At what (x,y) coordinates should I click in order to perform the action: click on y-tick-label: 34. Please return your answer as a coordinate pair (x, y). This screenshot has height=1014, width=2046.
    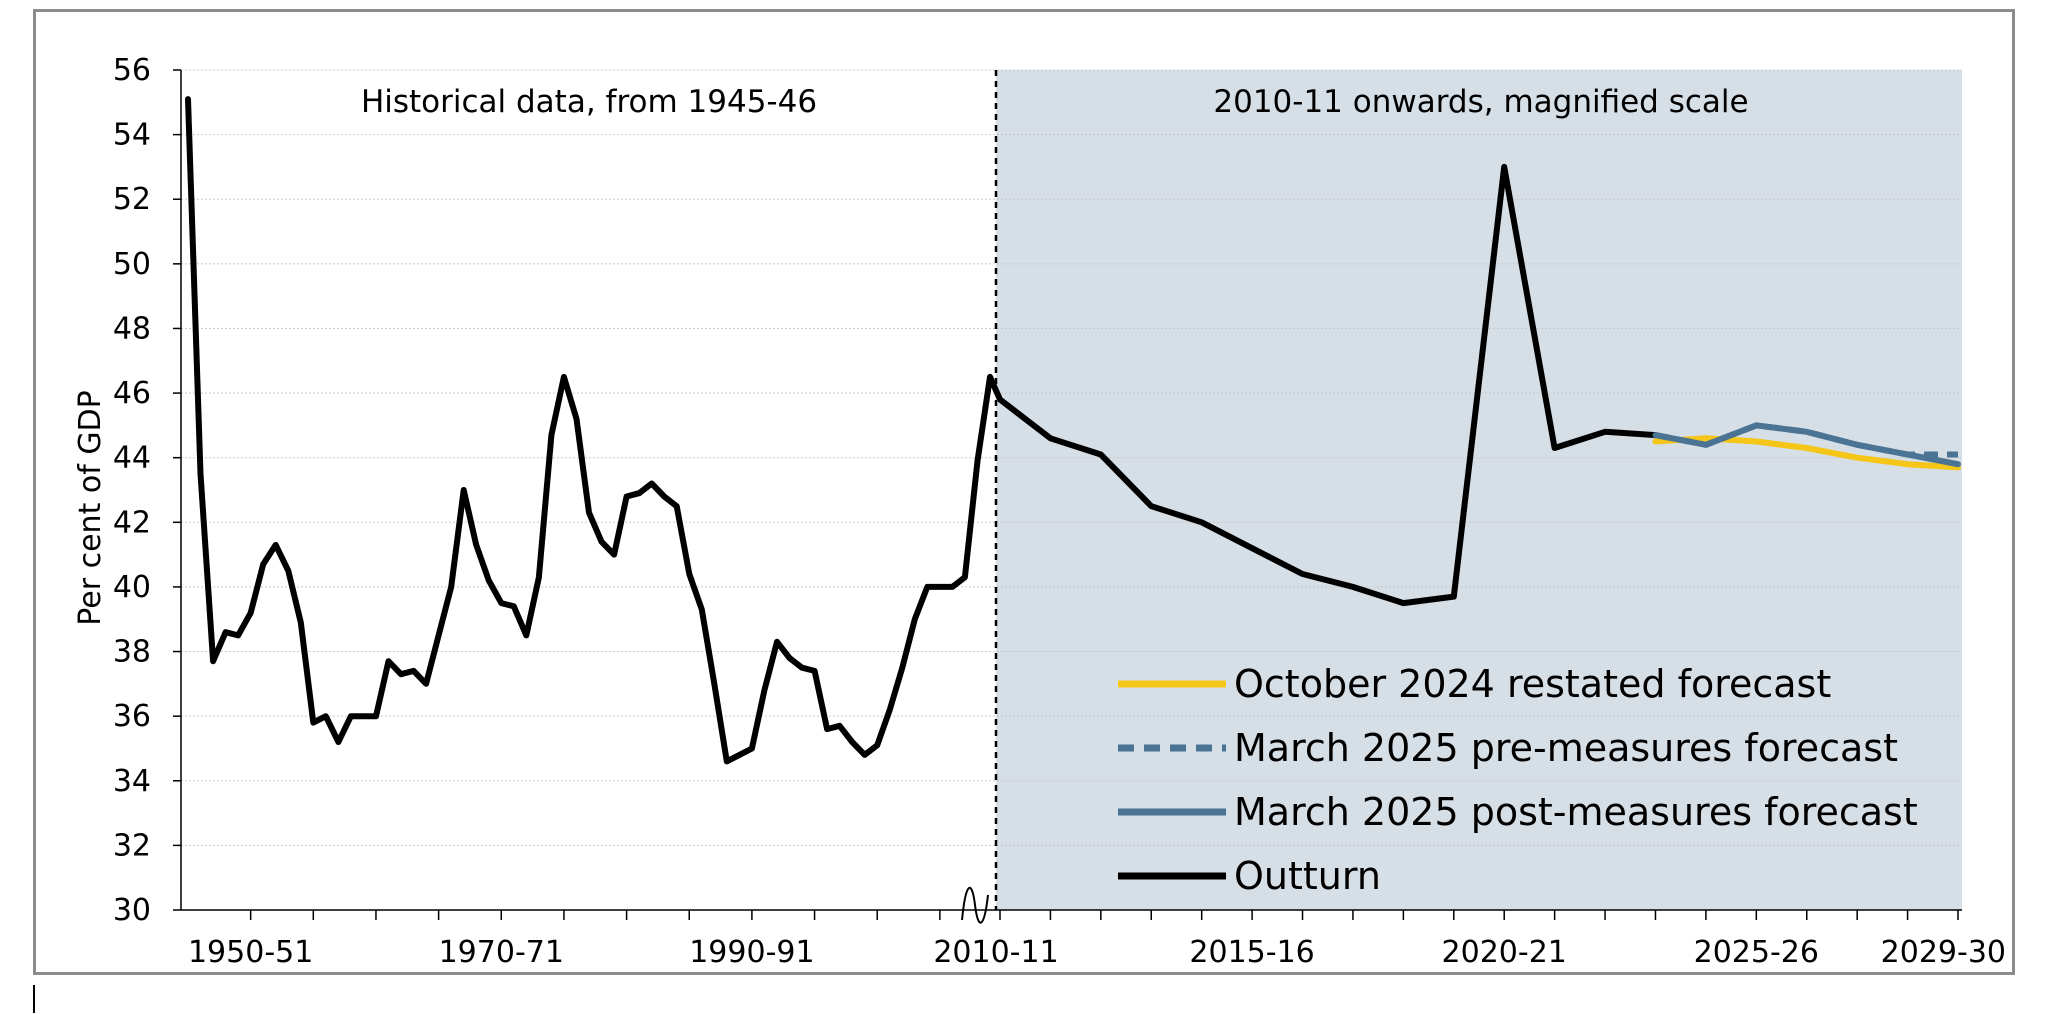
    Looking at the image, I should click on (132, 781).